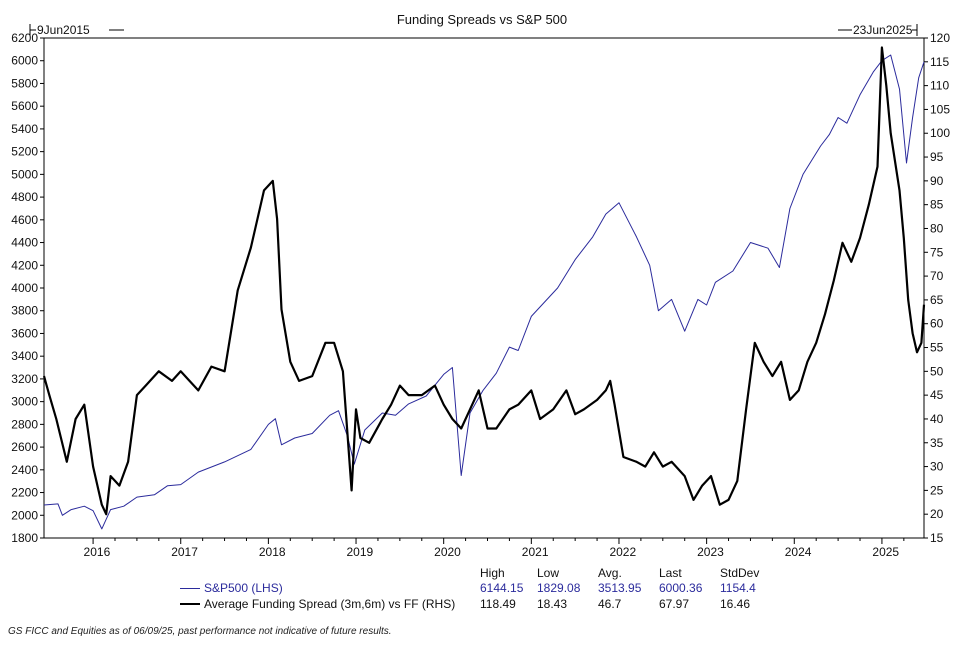 The width and height of the screenshot is (964, 645). Describe the element at coordinates (937, 252) in the screenshot. I see `right-tick-label-75: 75` at that location.